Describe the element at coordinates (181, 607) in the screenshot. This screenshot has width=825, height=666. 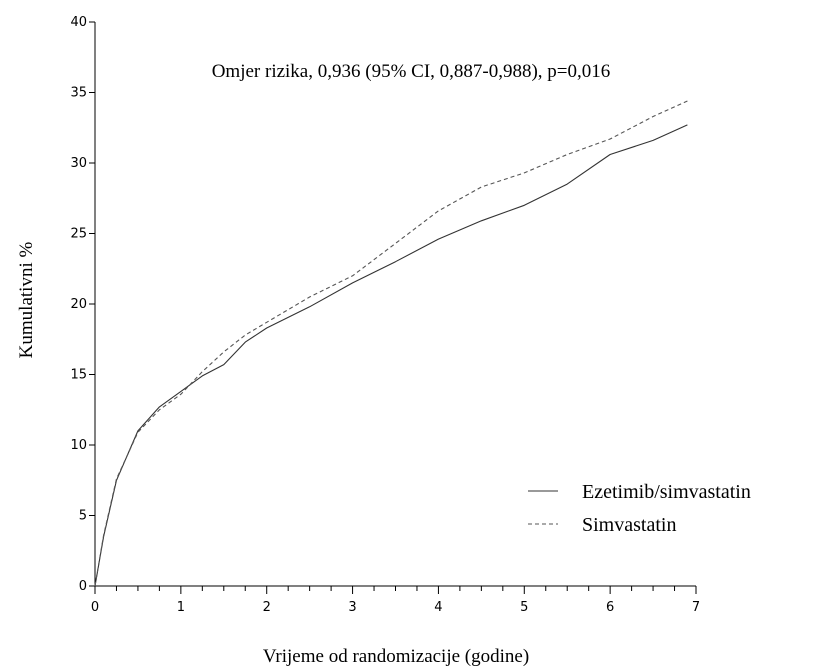
I see `x-tick-label: 1` at that location.